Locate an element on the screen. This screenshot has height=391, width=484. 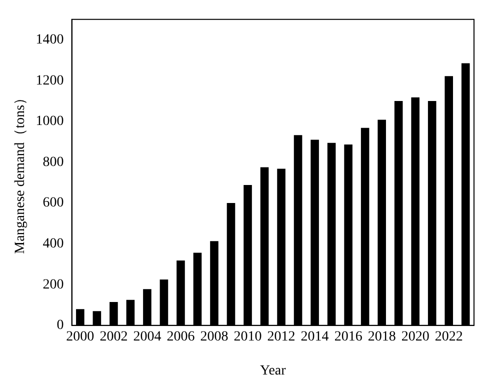
y-tick-label: 800 is located at coordinates (53, 162).